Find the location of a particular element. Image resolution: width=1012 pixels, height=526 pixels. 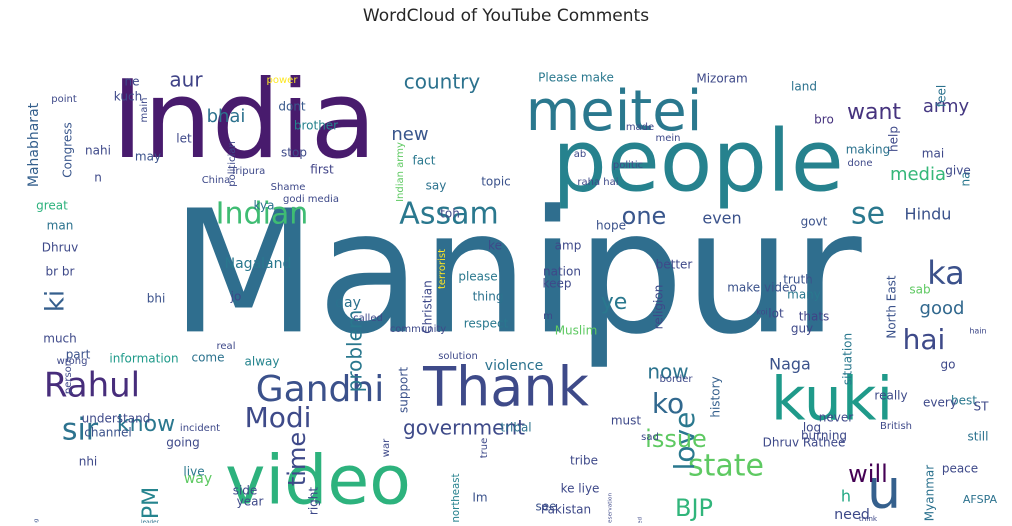

word: violence is located at coordinates (514, 366).